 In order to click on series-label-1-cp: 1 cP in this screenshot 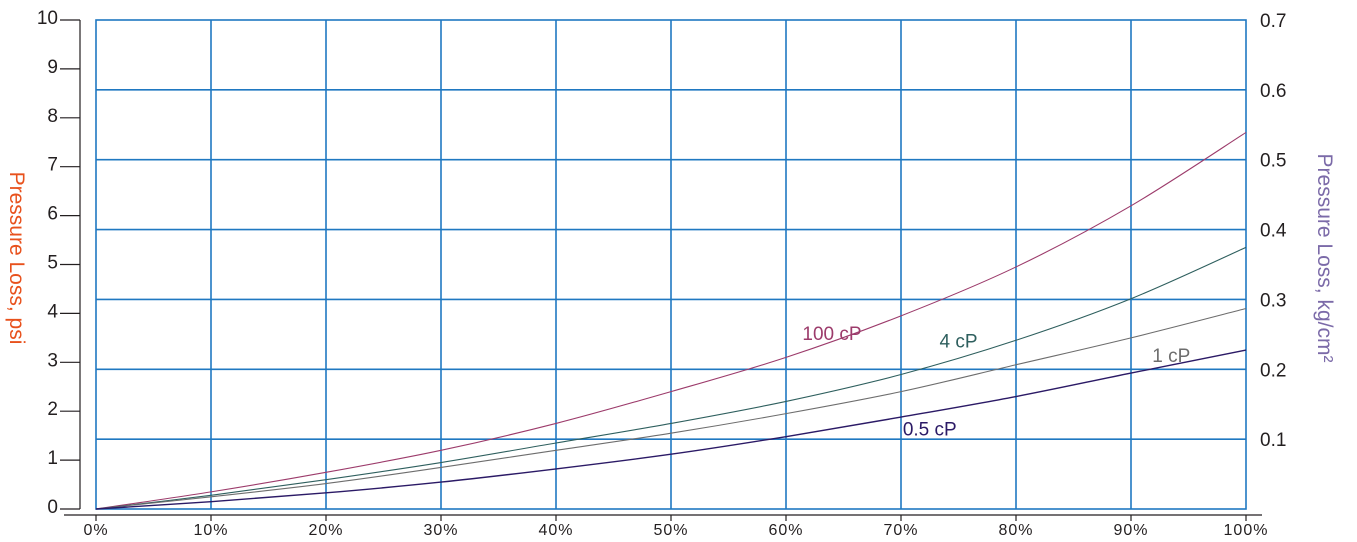, I will do `click(1171, 356)`.